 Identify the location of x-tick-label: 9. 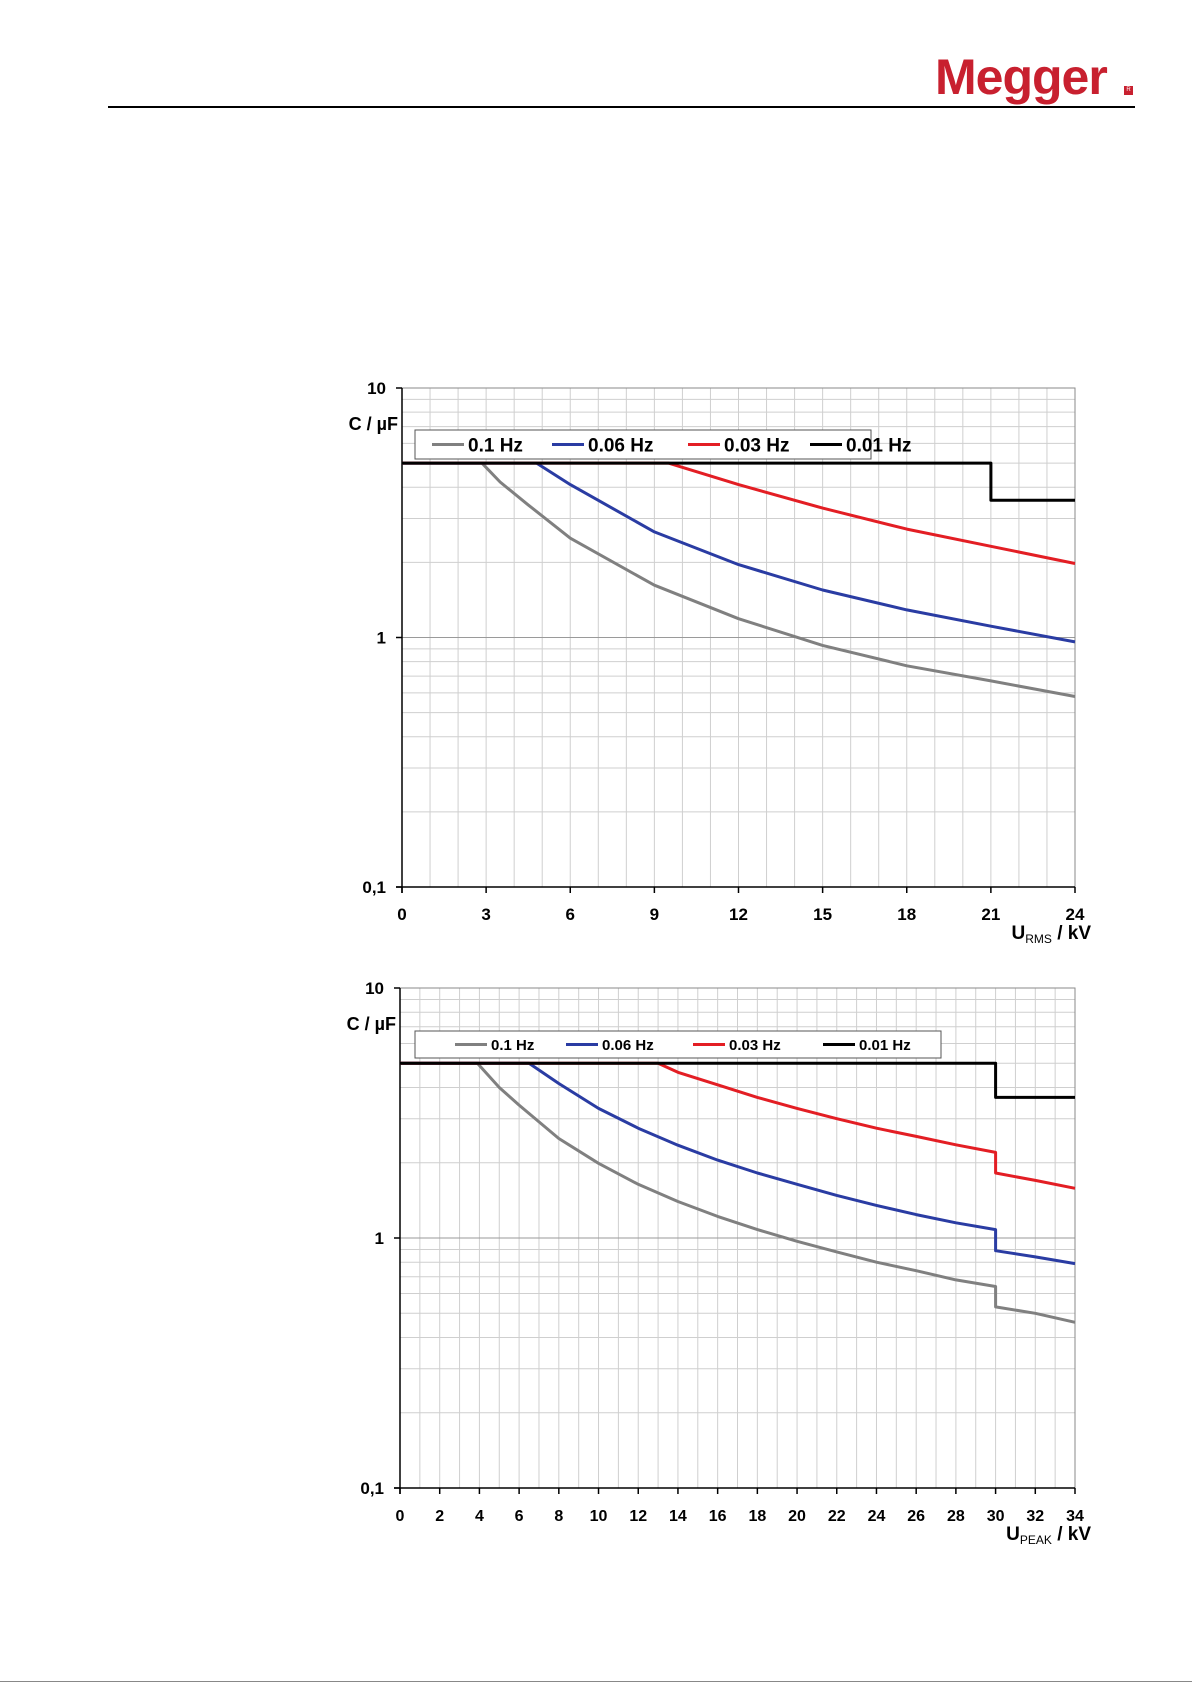
(654, 914).